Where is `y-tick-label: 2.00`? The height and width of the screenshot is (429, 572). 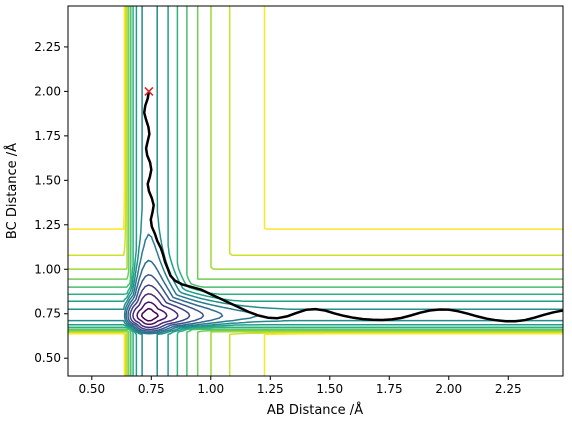
y-tick-label: 2.00 is located at coordinates (47, 91).